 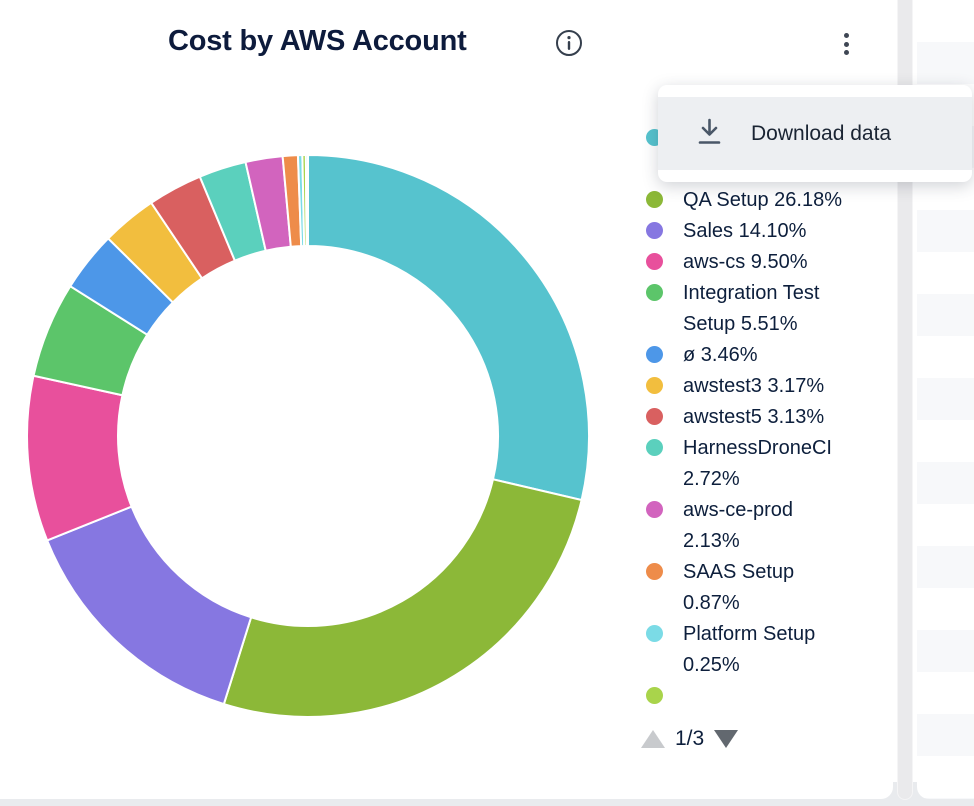 I want to click on legend-item: HarnessDroneCI 2.72%, so click(x=750, y=464).